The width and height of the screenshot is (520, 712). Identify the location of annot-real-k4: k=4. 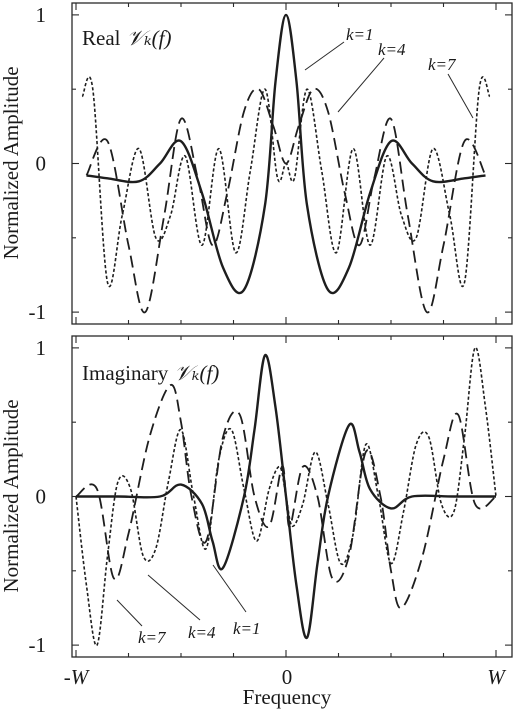
(392, 49).